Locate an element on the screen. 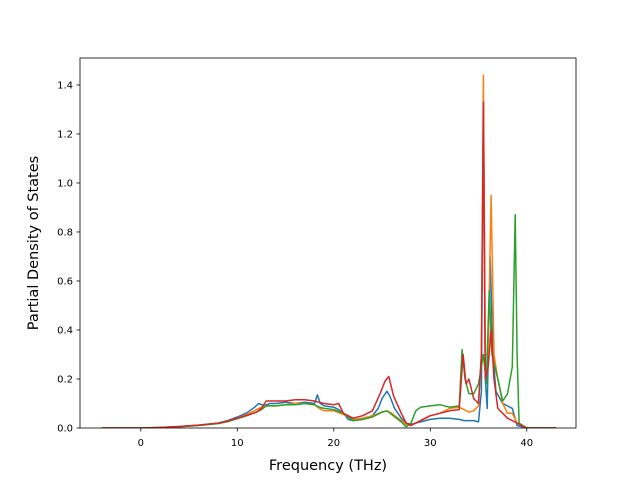 This screenshot has height=480, width=640. y-tick-label: 1.0 is located at coordinates (65, 183).